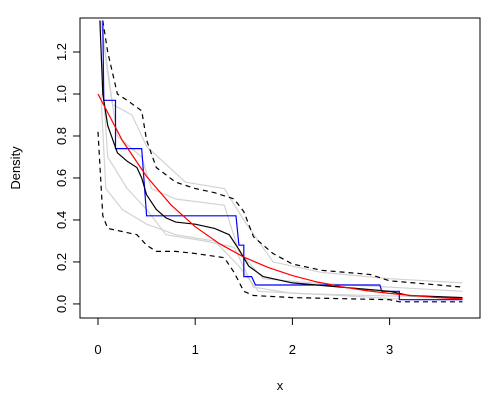  Describe the element at coordinates (61, 136) in the screenshot. I see `y-tick-label: 0.8` at that location.